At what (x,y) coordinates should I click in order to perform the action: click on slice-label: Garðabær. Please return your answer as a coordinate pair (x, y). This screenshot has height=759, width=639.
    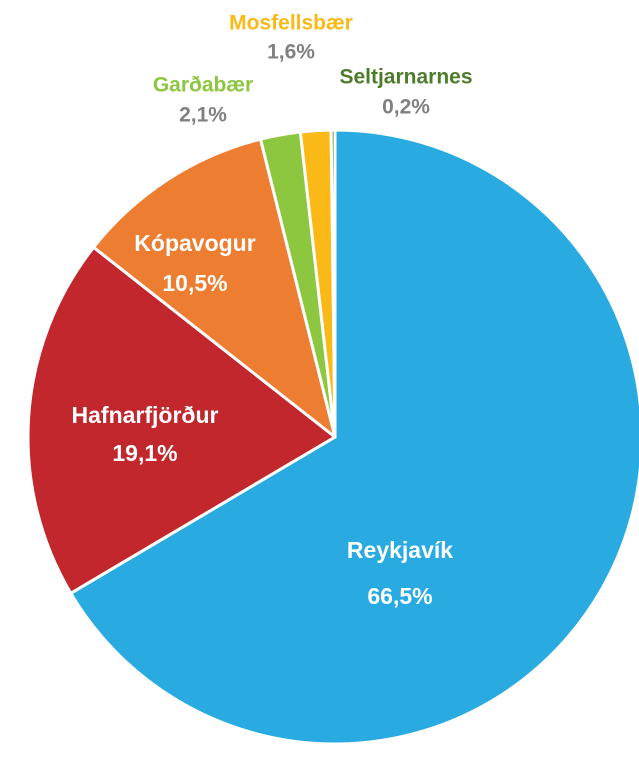
    Looking at the image, I should click on (203, 85).